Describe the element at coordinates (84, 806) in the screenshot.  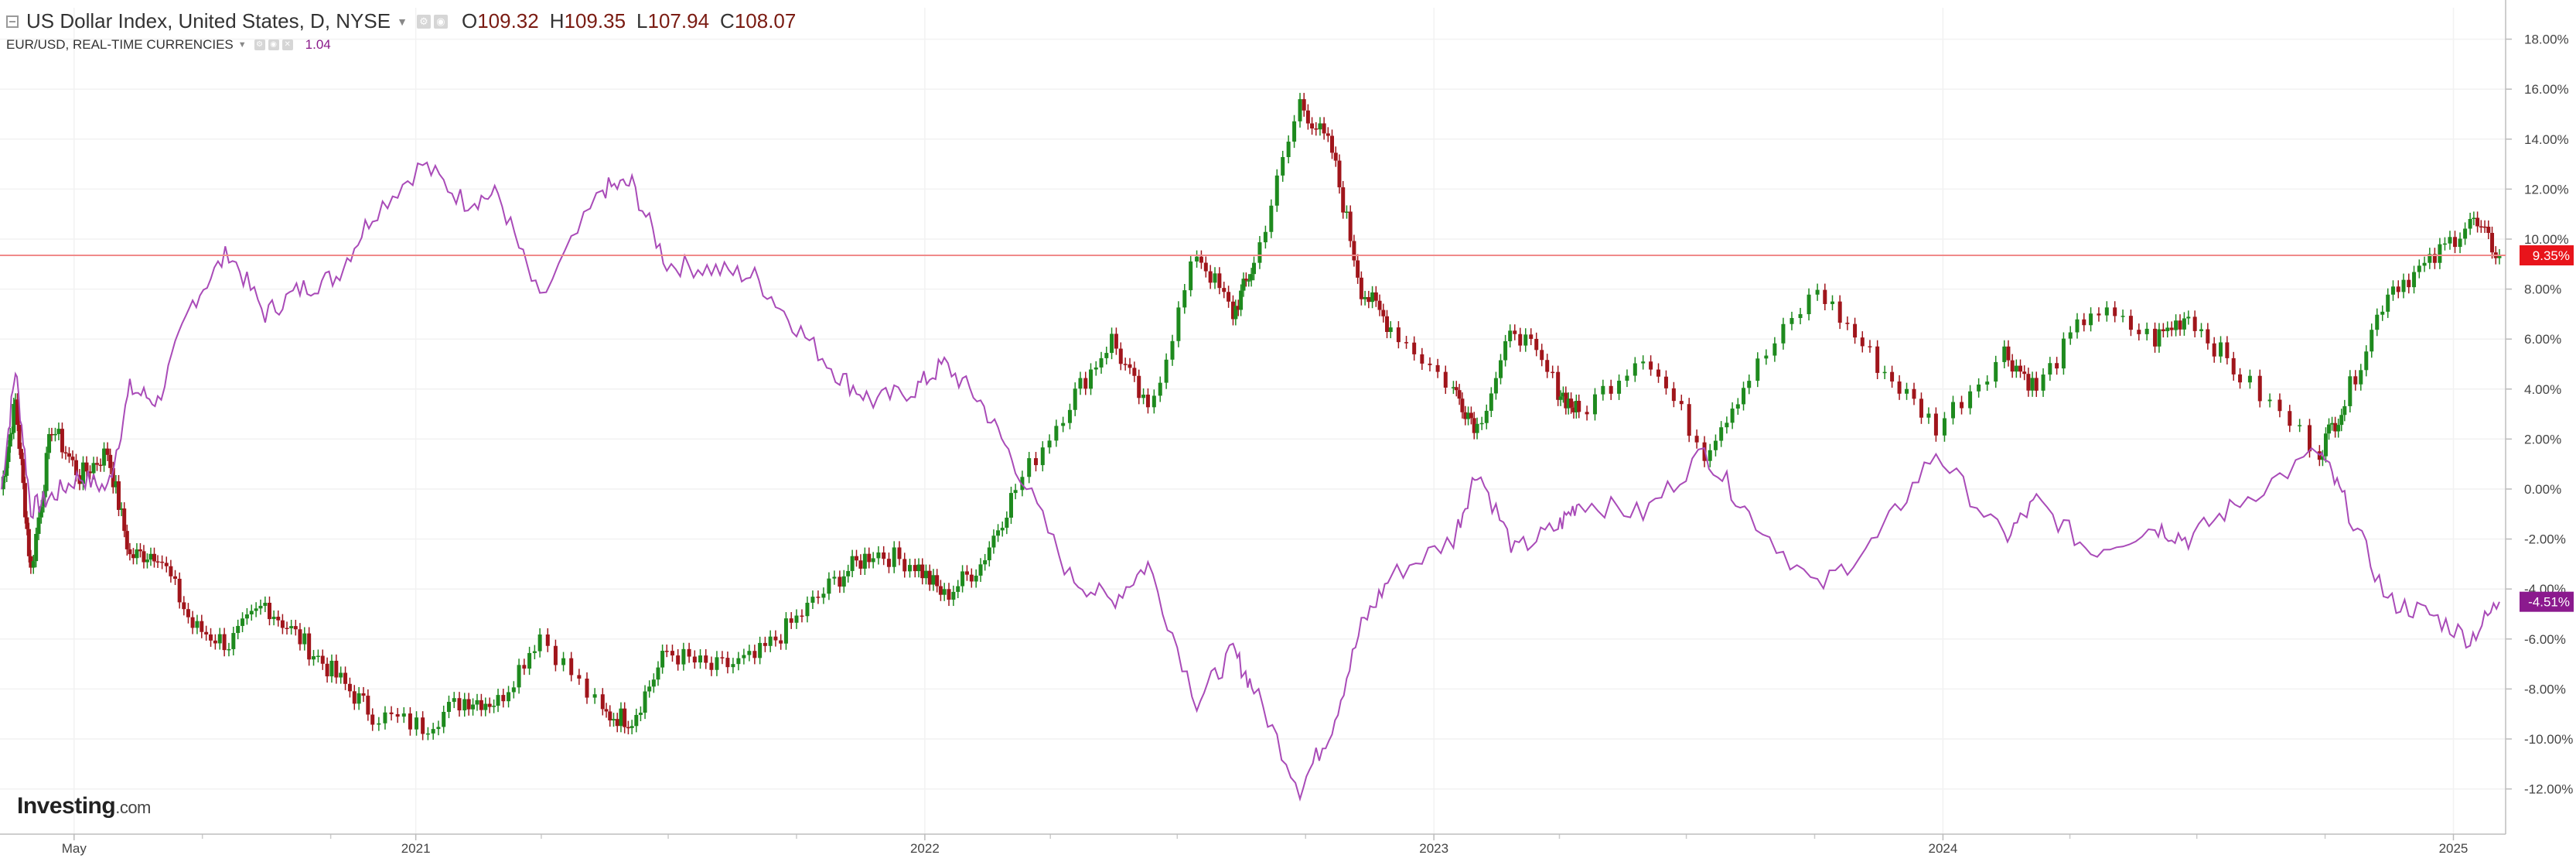
I see `investing-logo: Investing.com` at that location.